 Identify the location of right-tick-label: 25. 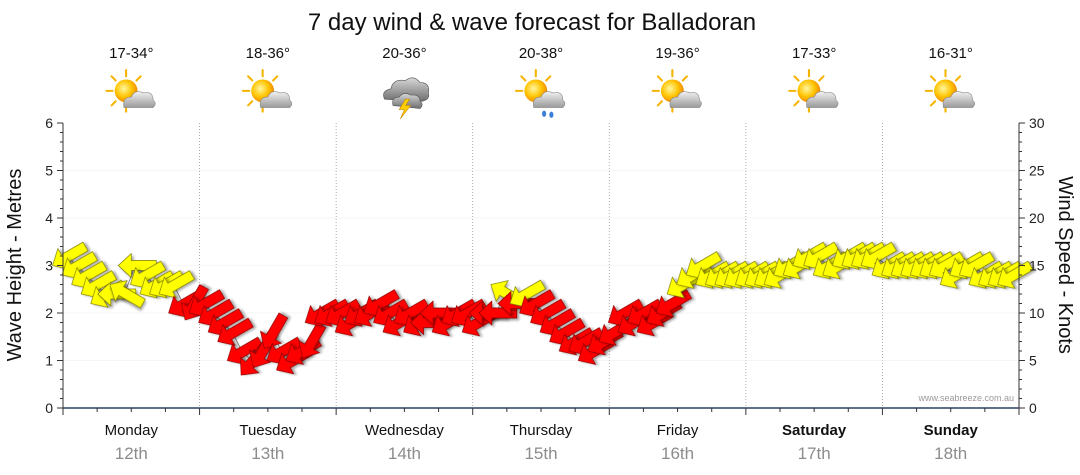
(1037, 171).